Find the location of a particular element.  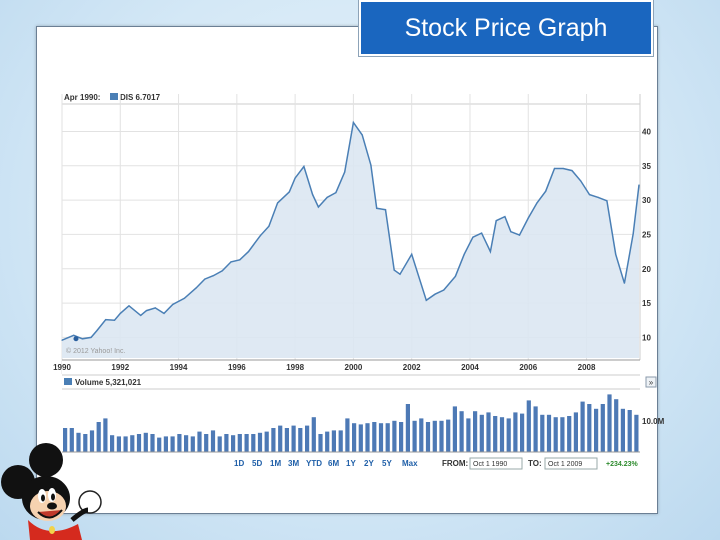

expand-icon: » is located at coordinates (651, 382).